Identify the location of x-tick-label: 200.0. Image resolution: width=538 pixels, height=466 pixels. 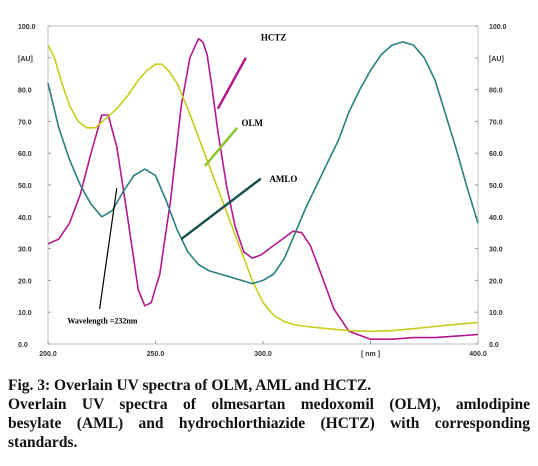
(48, 354).